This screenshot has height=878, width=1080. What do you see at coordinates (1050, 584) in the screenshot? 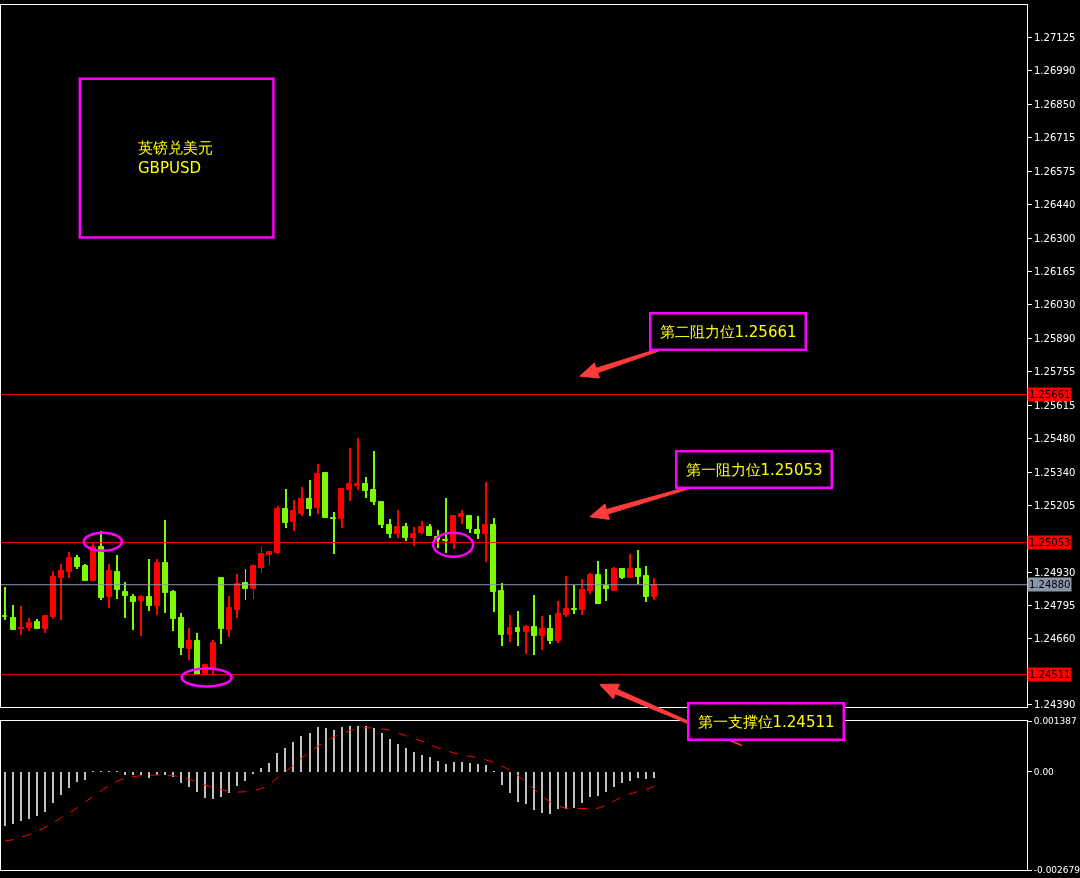
I see `ref-line-label: 1.24880` at bounding box center [1050, 584].